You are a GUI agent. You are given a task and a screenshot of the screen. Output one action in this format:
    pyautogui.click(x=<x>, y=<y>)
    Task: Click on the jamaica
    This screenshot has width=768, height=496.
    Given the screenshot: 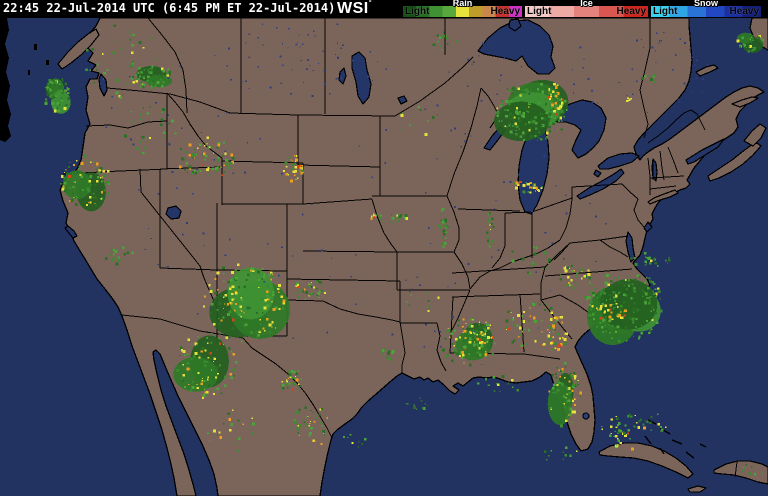 What is the action you would take?
    pyautogui.click(x=697, y=489)
    